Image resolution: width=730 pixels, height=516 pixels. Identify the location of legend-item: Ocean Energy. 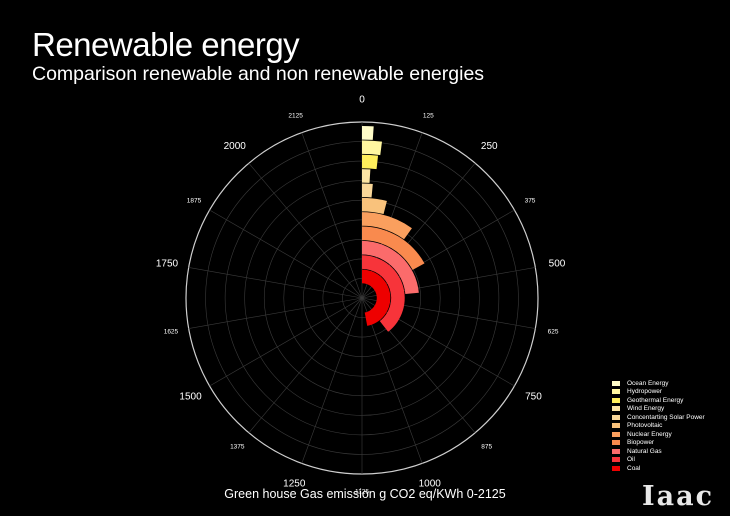
(658, 383).